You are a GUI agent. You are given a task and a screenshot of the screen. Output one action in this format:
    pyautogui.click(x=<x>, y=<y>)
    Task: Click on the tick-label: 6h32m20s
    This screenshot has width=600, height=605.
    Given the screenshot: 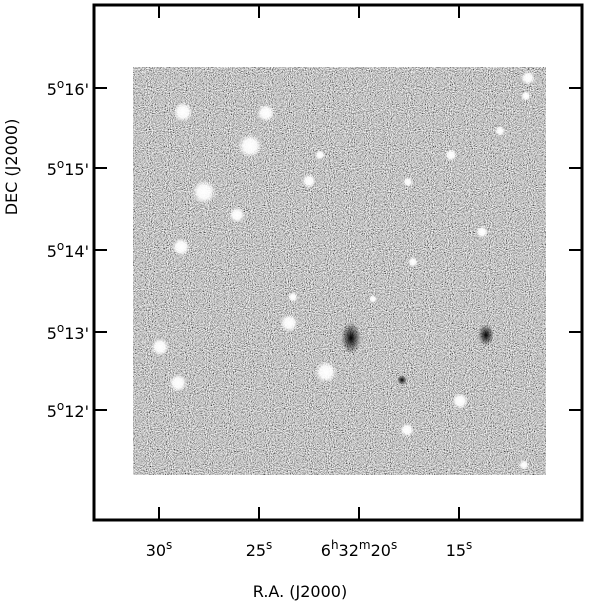 What is the action you would take?
    pyautogui.click(x=359, y=549)
    